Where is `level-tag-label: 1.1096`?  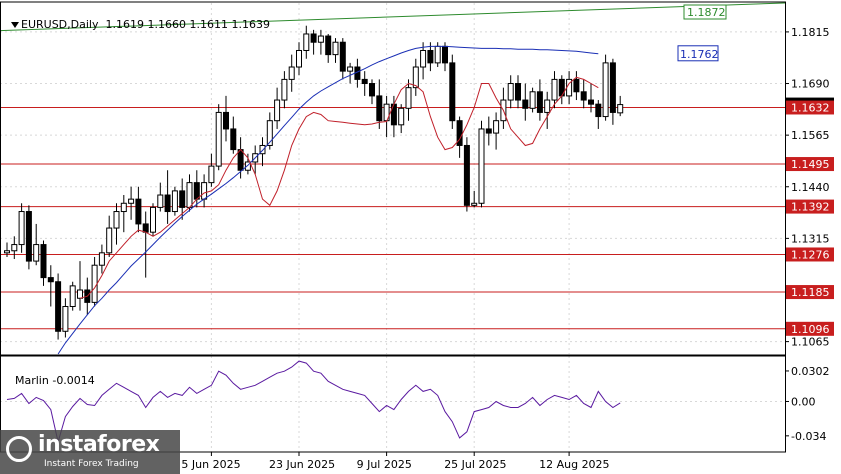
level-tag-label: 1.1096 is located at coordinates (810, 329).